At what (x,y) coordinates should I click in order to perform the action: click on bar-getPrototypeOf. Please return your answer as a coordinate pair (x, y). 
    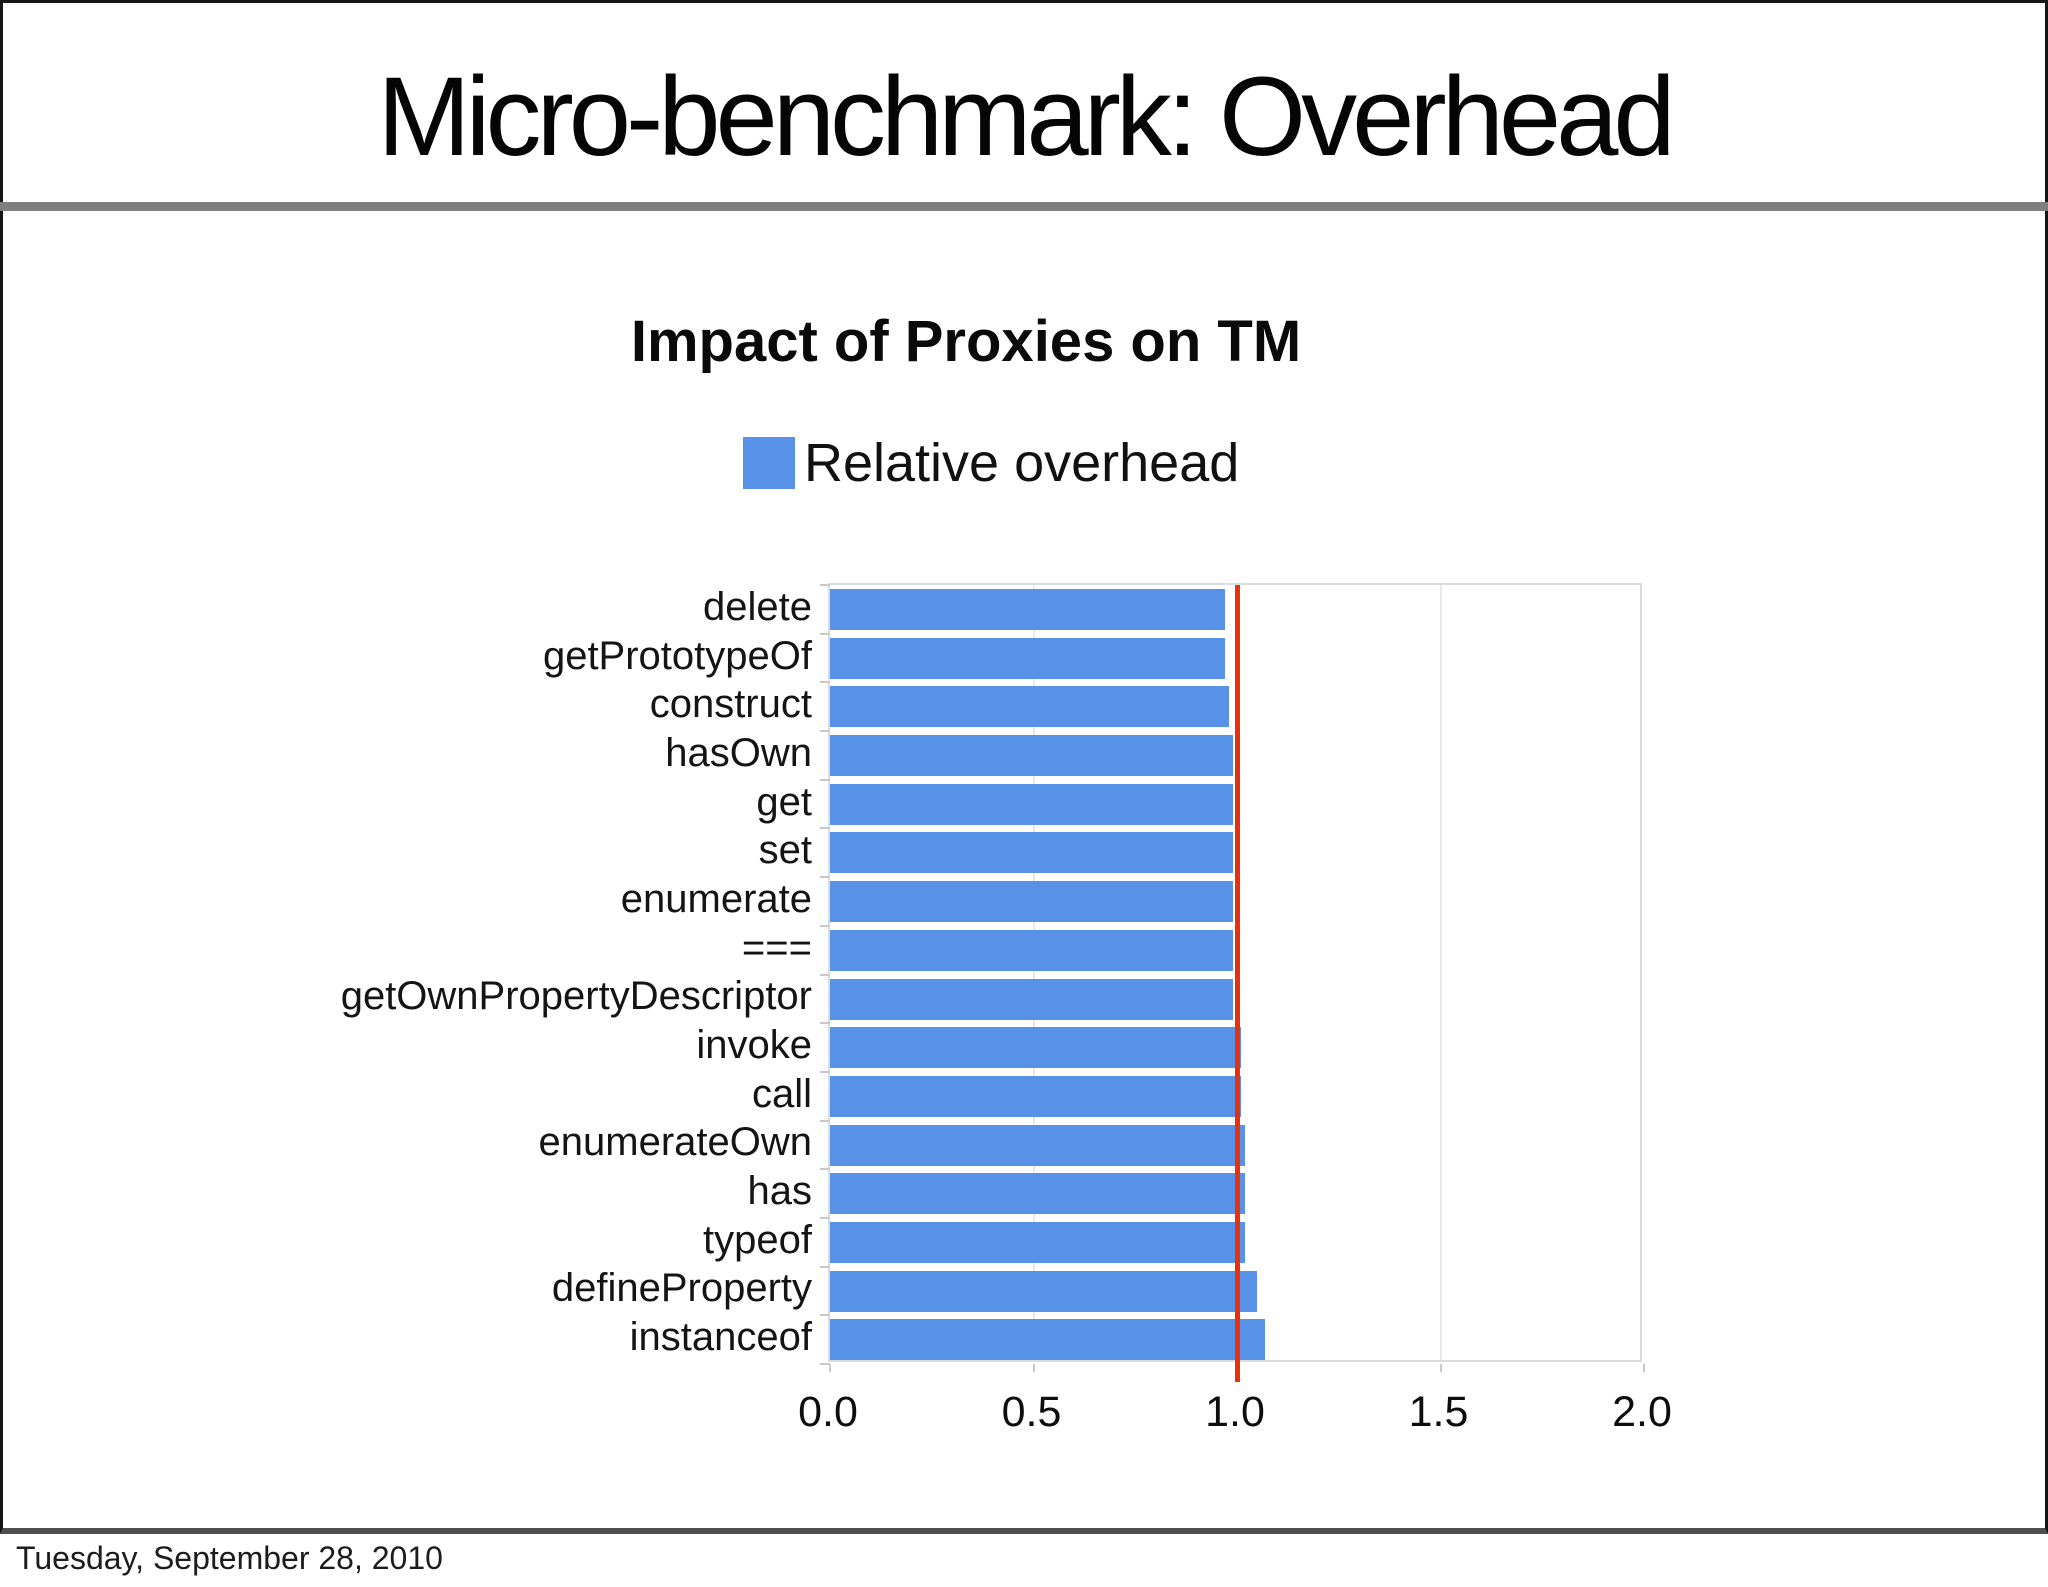
    Looking at the image, I should click on (1027, 658).